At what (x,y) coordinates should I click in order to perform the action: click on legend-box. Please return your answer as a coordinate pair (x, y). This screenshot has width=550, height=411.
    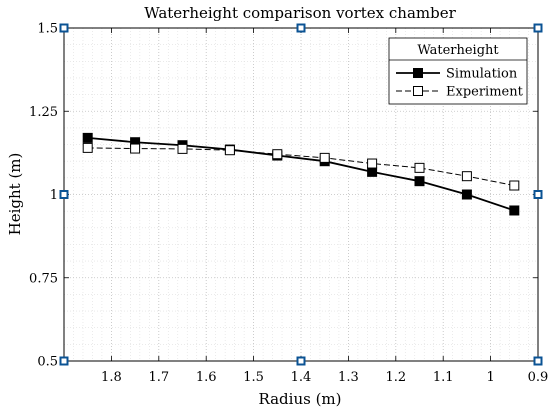
    Looking at the image, I should click on (458, 71).